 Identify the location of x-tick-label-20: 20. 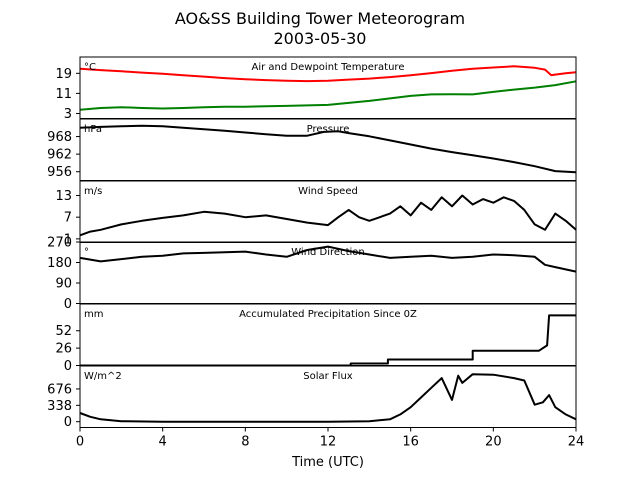
(493, 442).